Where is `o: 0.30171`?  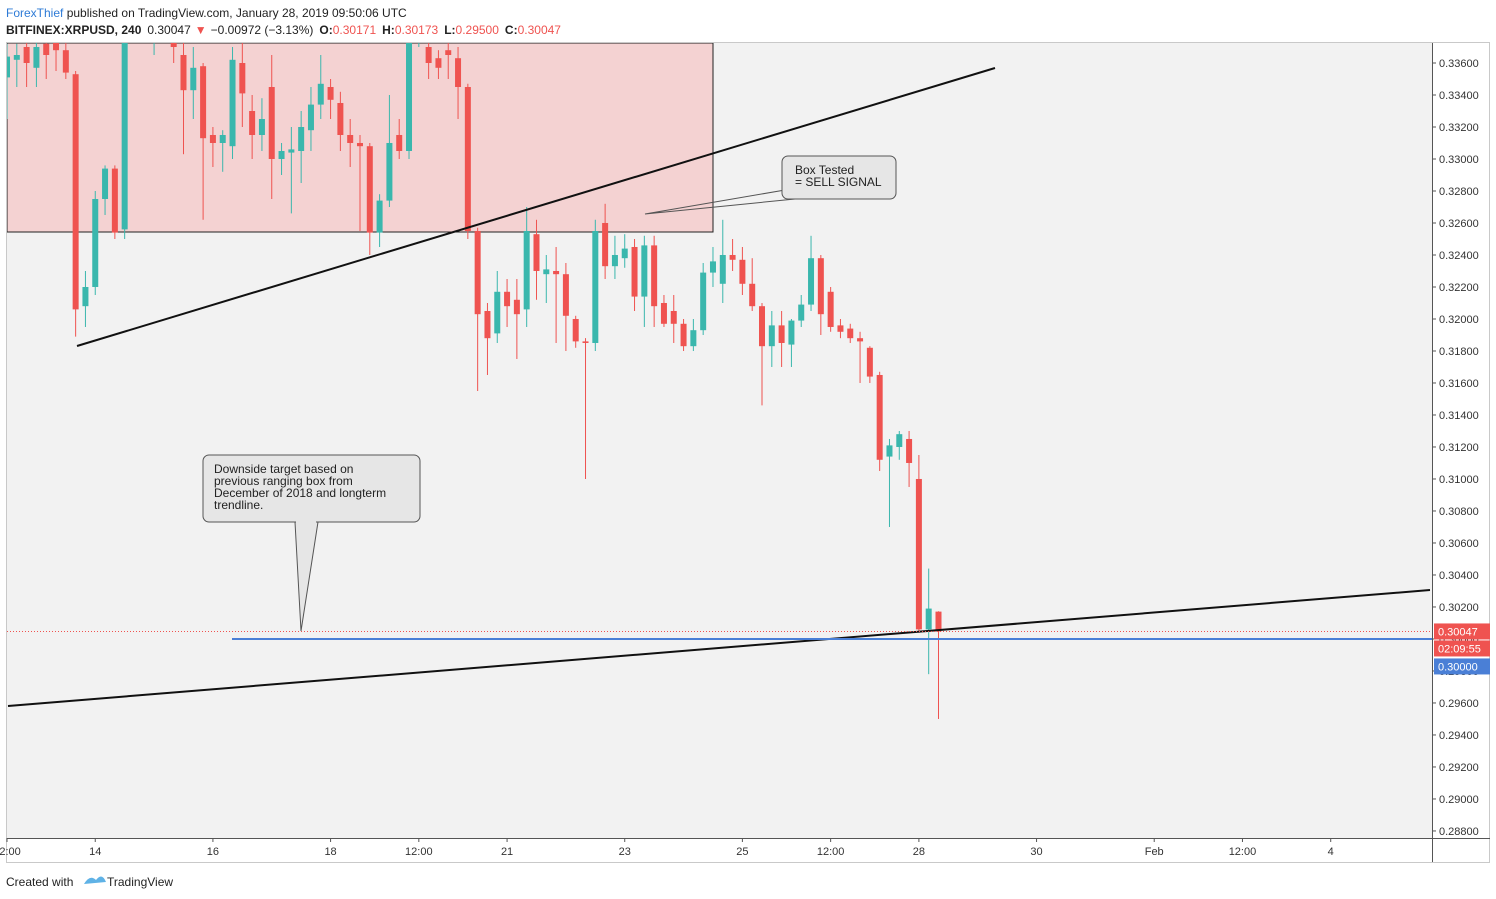 o: 0.30171 is located at coordinates (355, 30).